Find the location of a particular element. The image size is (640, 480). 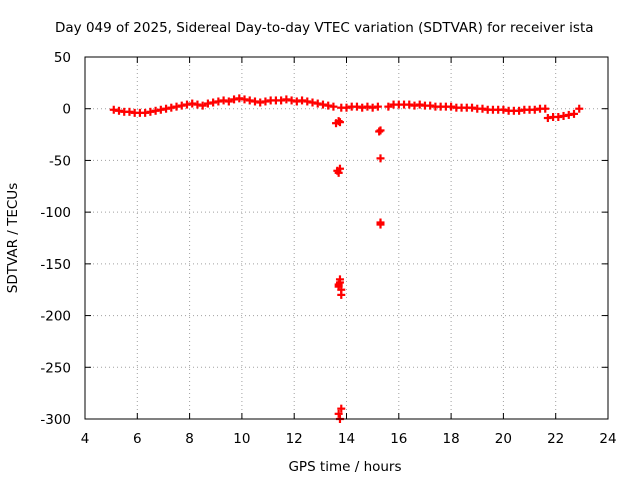

x-axis-label: GPS time / hours is located at coordinates (344, 467).